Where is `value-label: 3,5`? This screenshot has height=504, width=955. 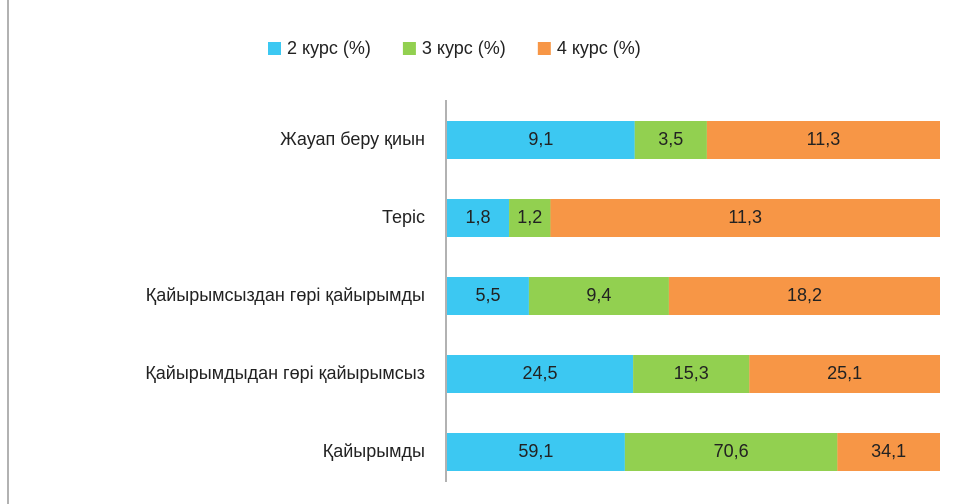 value-label: 3,5 is located at coordinates (670, 139).